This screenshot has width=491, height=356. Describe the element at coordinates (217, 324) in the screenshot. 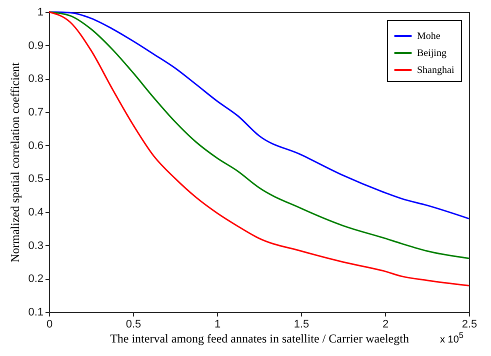

I see `x-tick-label: 1` at that location.